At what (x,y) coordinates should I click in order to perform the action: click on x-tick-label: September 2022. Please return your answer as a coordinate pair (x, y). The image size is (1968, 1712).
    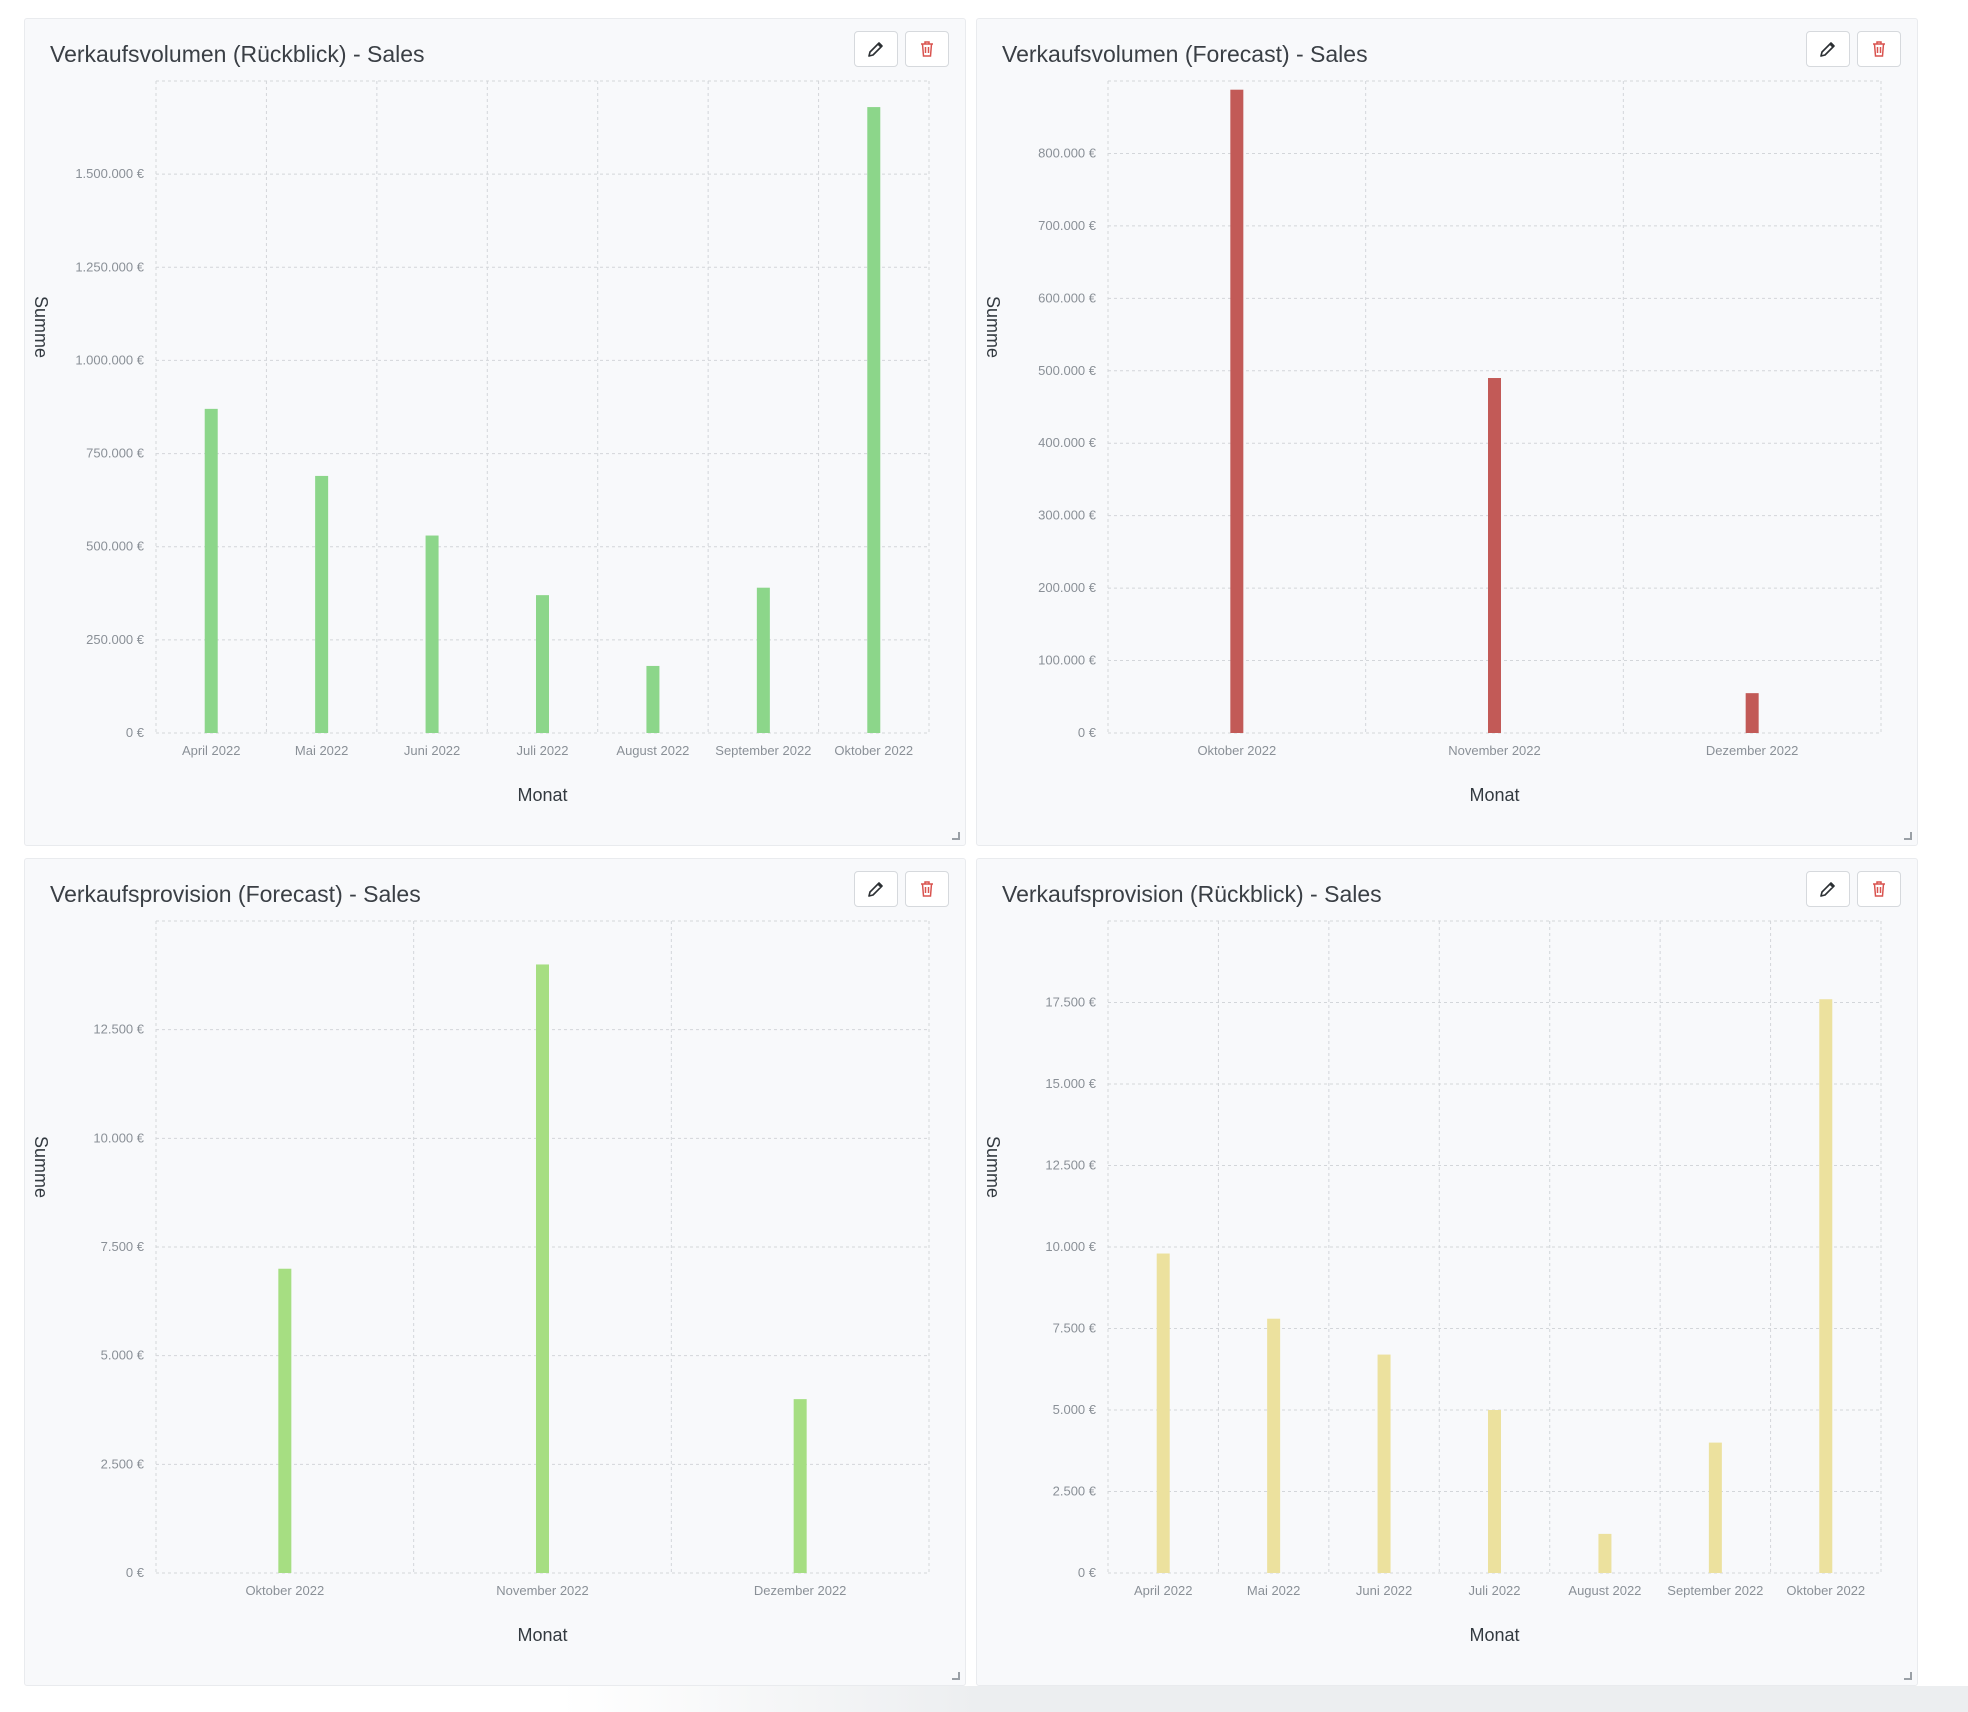
    Looking at the image, I should click on (763, 750).